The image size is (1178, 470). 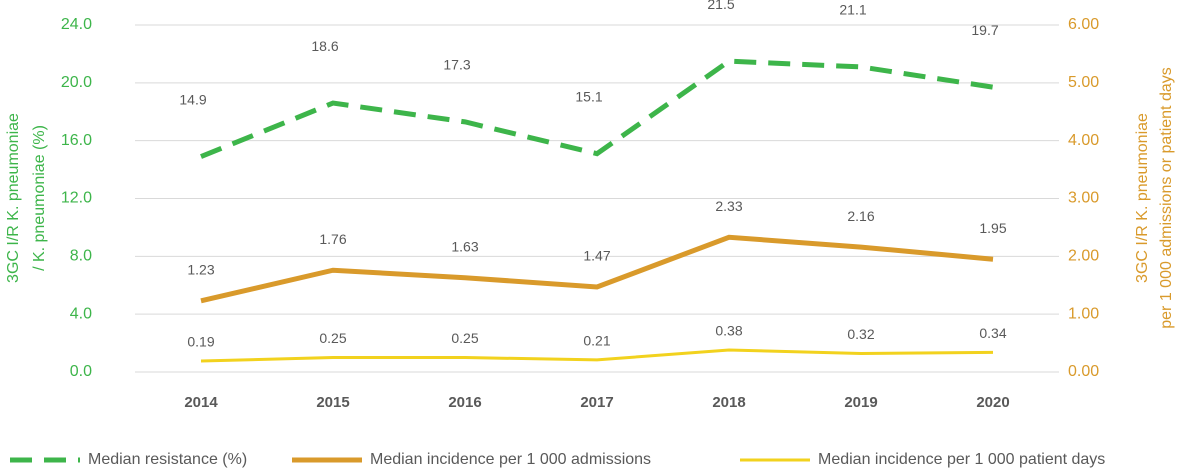 I want to click on data-label: 0.32, so click(x=860, y=334).